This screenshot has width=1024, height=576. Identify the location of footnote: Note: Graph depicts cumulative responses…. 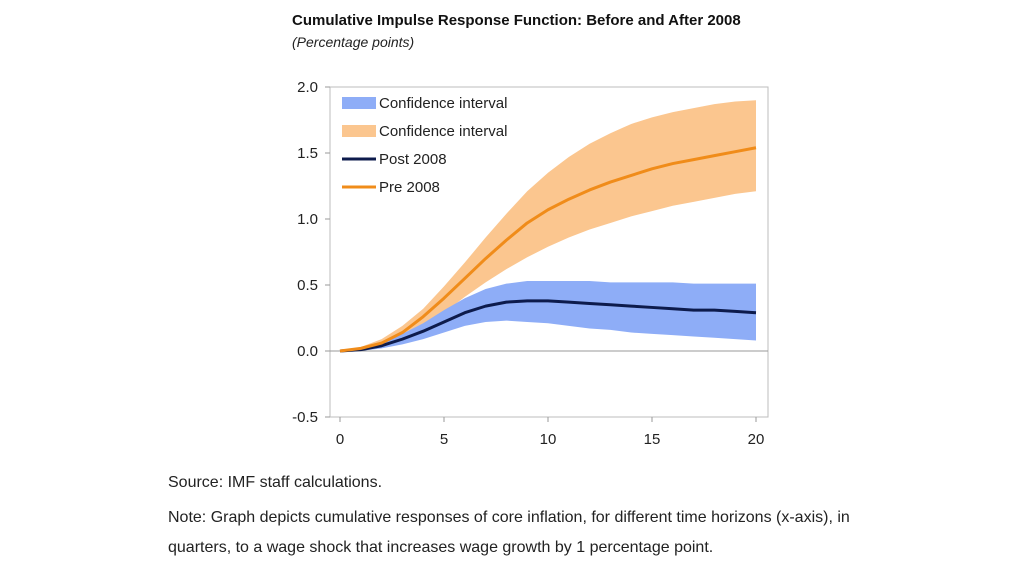
(509, 532).